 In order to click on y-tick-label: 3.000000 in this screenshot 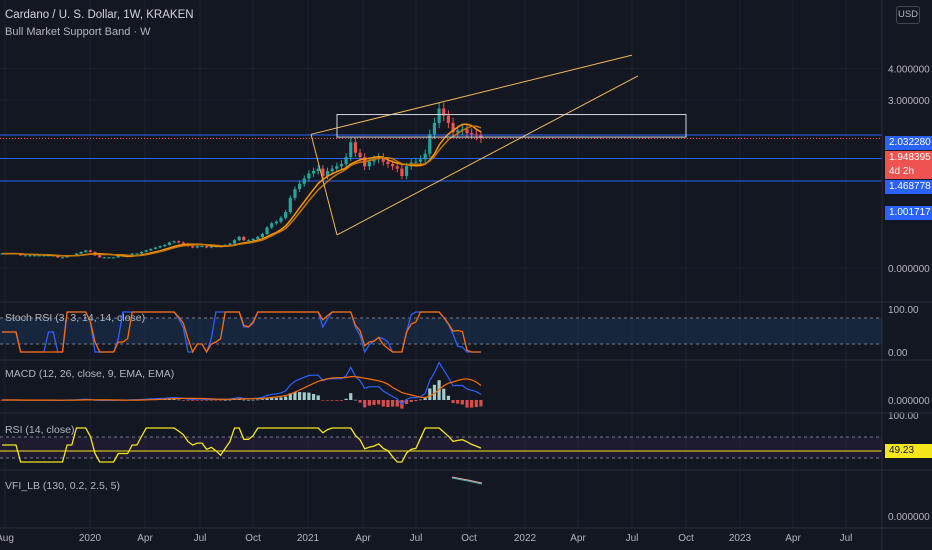, I will do `click(909, 101)`.